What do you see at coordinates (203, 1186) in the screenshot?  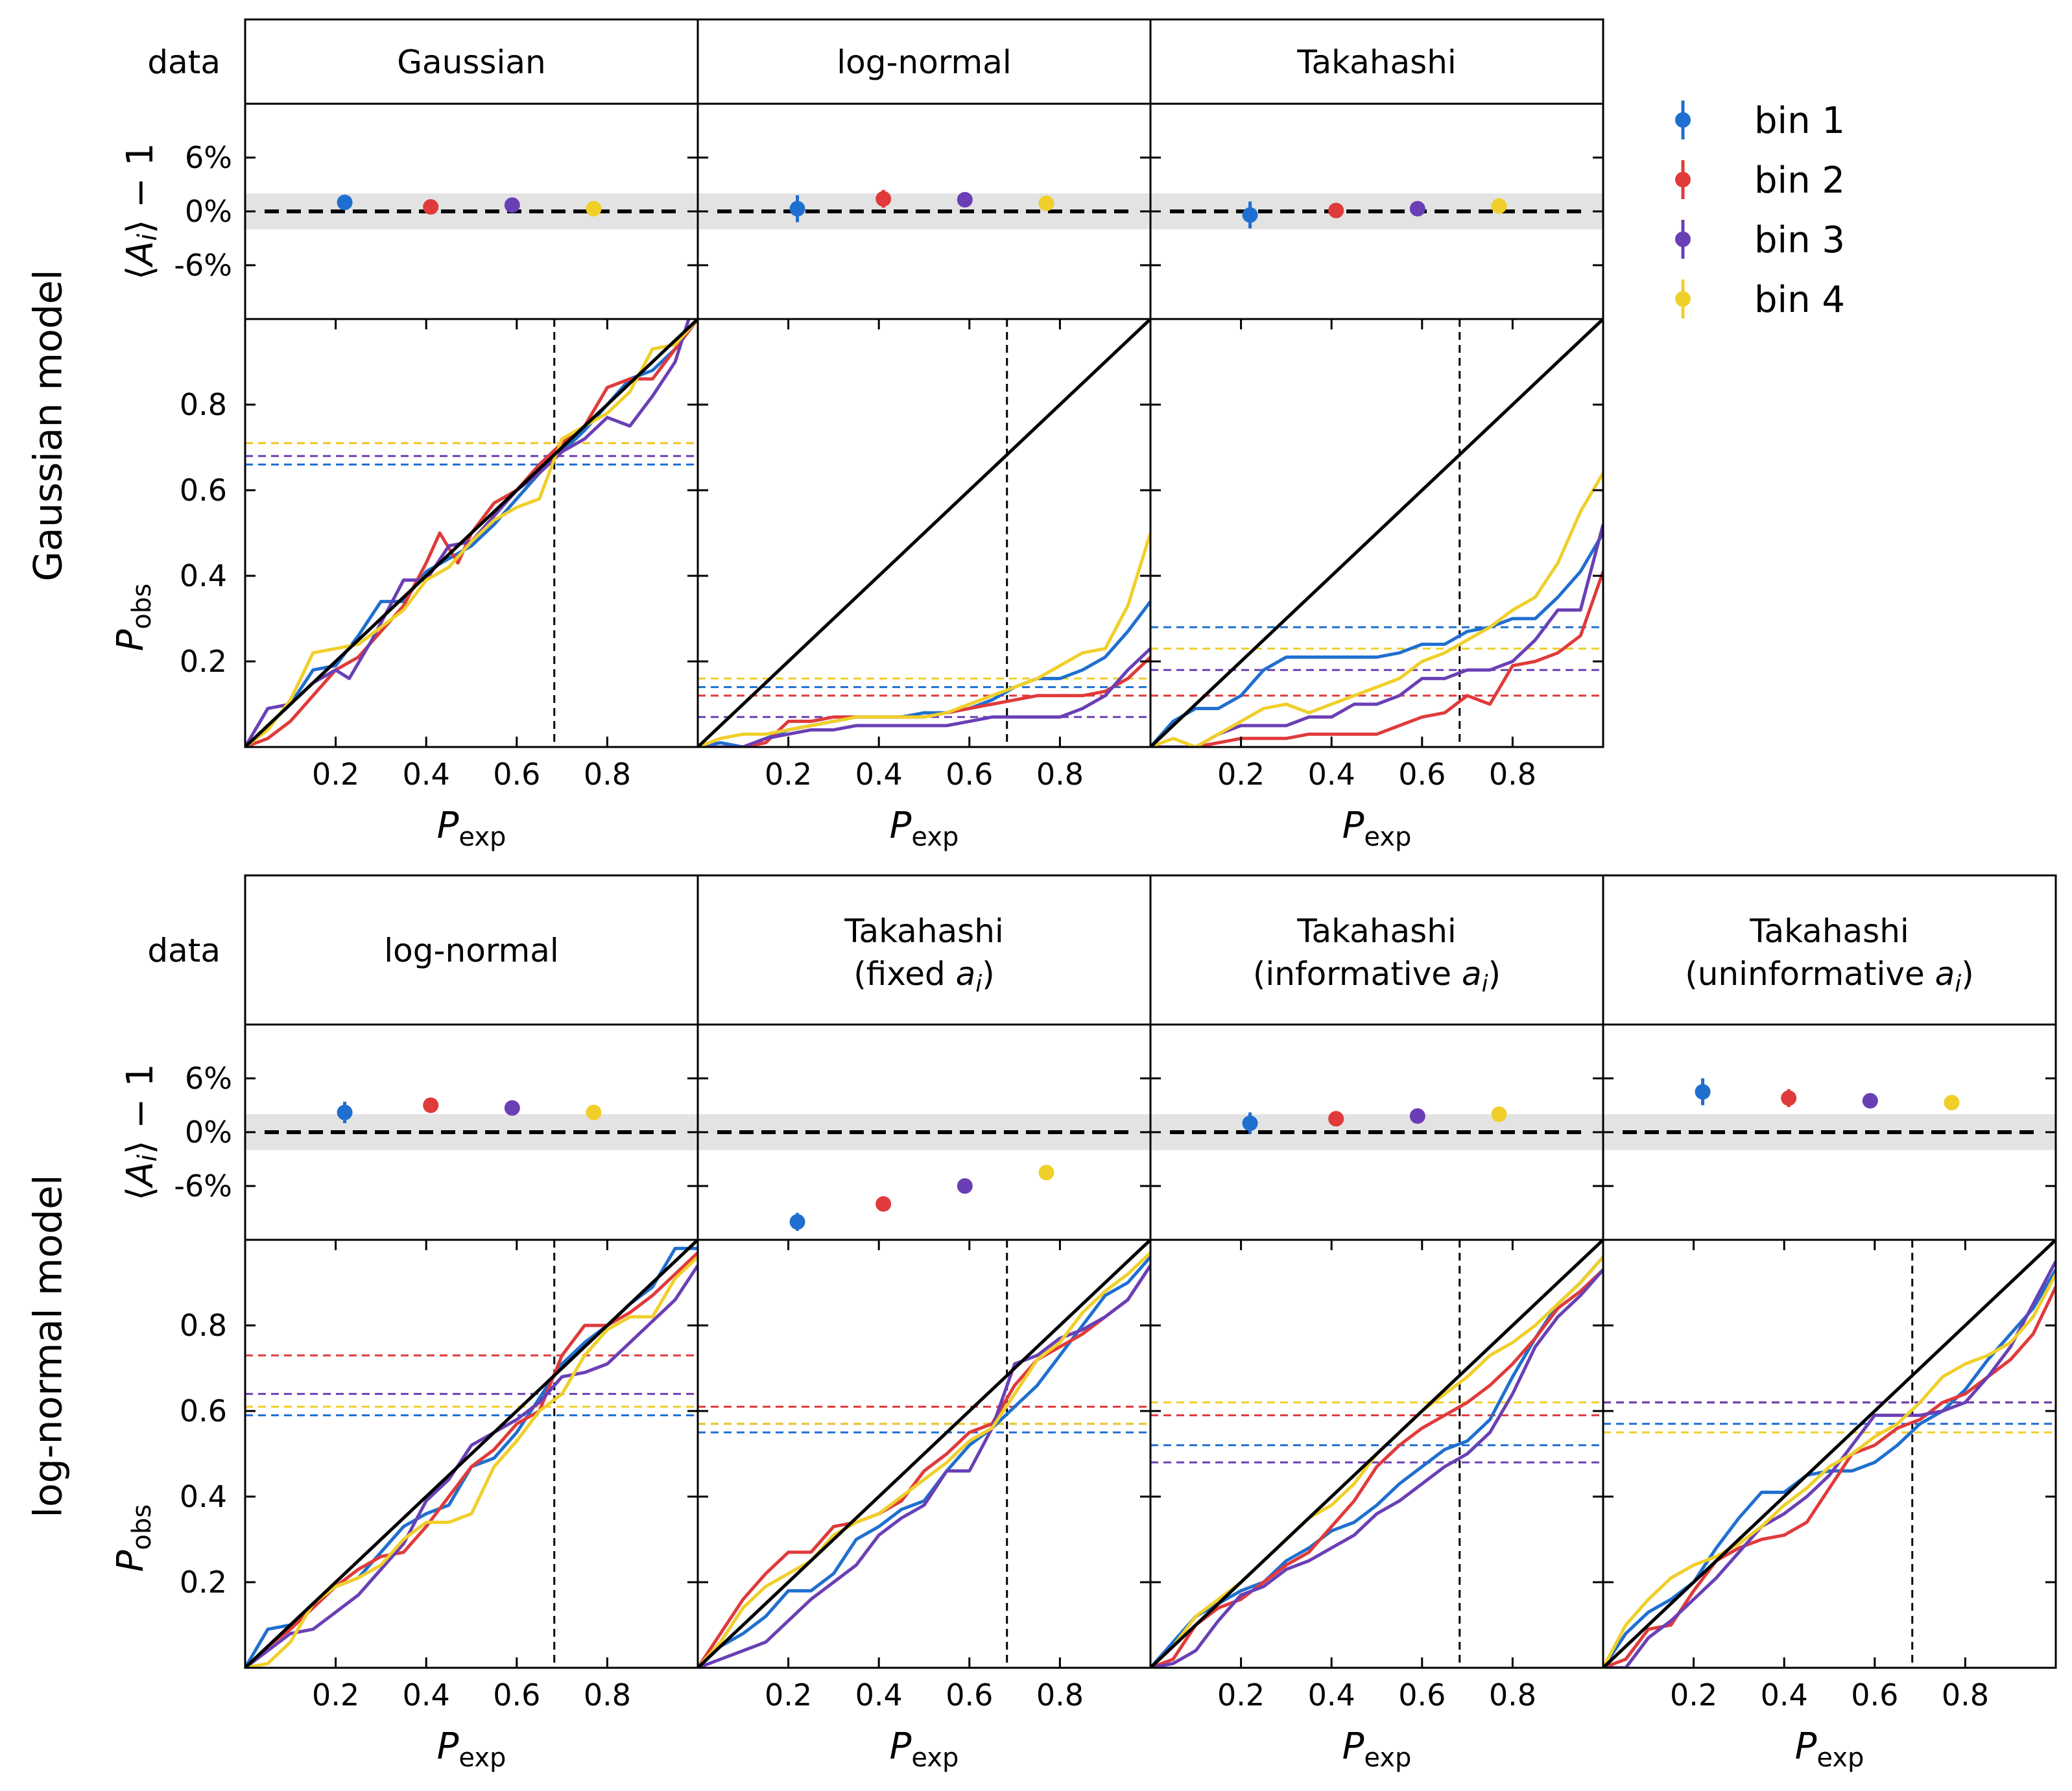 I see `amplitude-tick-label: -6%` at bounding box center [203, 1186].